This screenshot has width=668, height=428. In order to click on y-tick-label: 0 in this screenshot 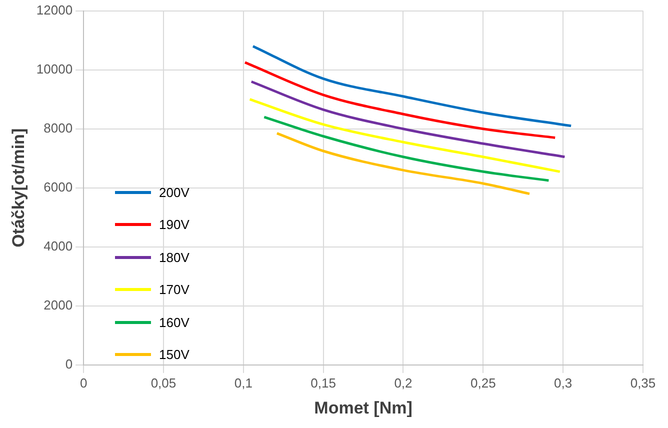, I will do `click(69, 364)`.